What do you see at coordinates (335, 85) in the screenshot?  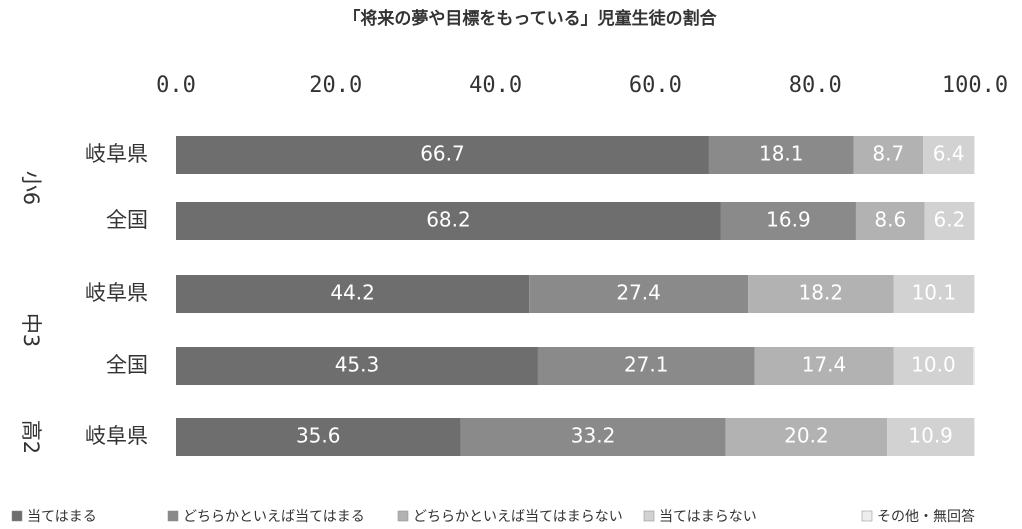 I see `x-tick-label: 20.0` at bounding box center [335, 85].